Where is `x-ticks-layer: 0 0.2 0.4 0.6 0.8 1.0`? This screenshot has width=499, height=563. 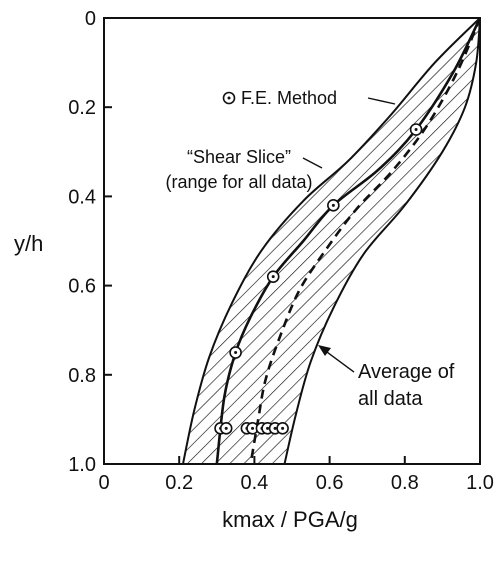
x-ticks-layer: 0 0.2 0.4 0.6 0.8 1.0 is located at coordinates (296, 475).